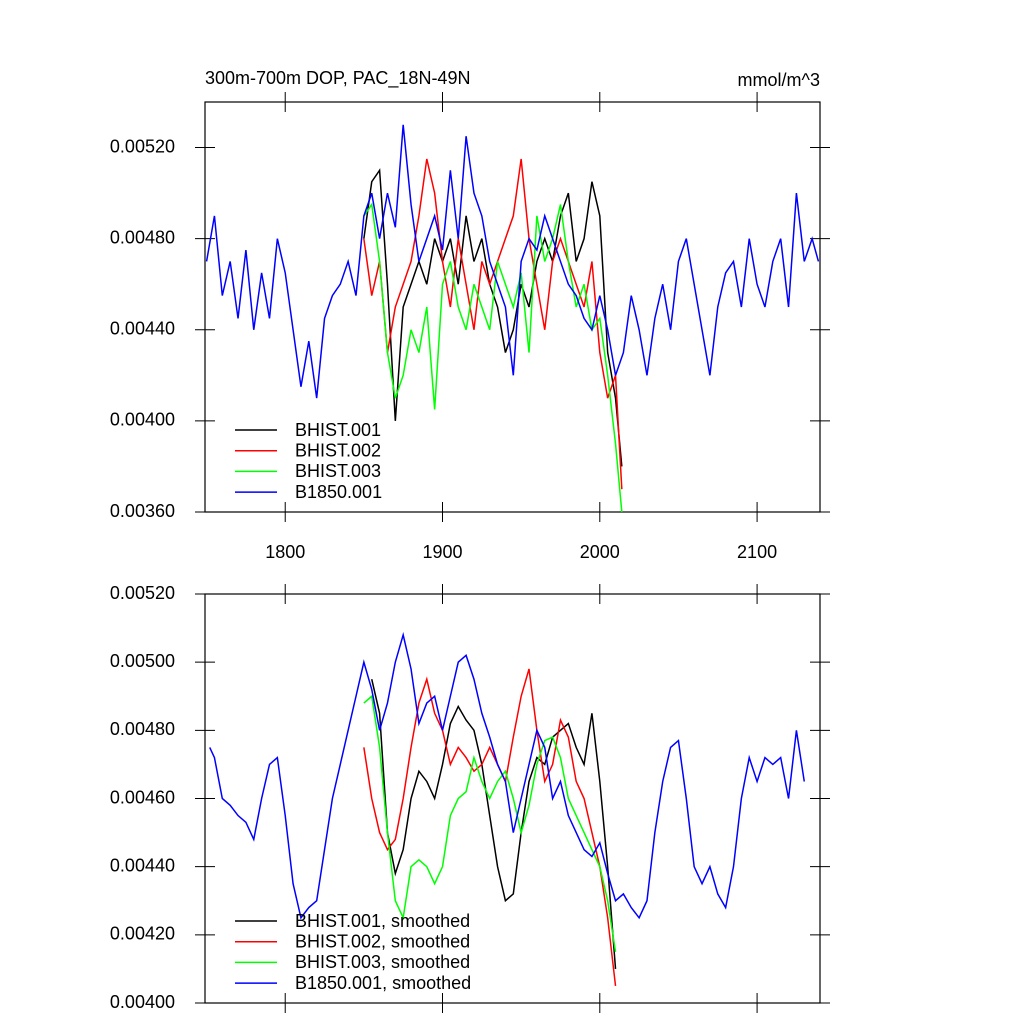 The image size is (1024, 1024). What do you see at coordinates (337, 78) in the screenshot?
I see `chart-title: 300m-700m DOP, PAC_18N-49N` at bounding box center [337, 78].